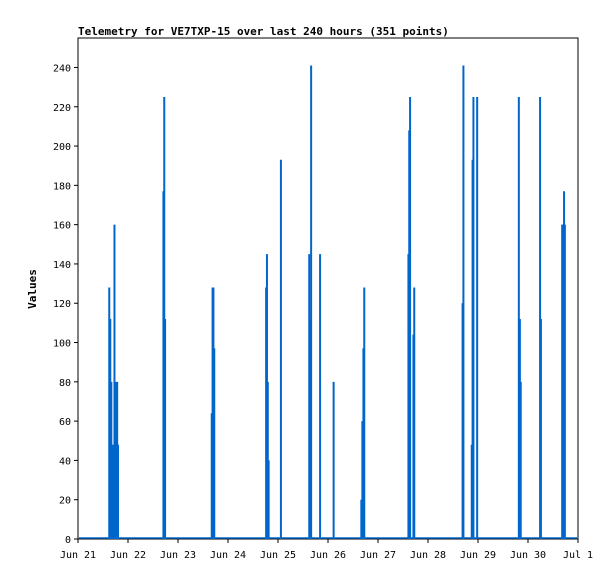 The height and width of the screenshot is (579, 615). What do you see at coordinates (65, 461) in the screenshot?
I see `y-tick-label: 40` at bounding box center [65, 461].